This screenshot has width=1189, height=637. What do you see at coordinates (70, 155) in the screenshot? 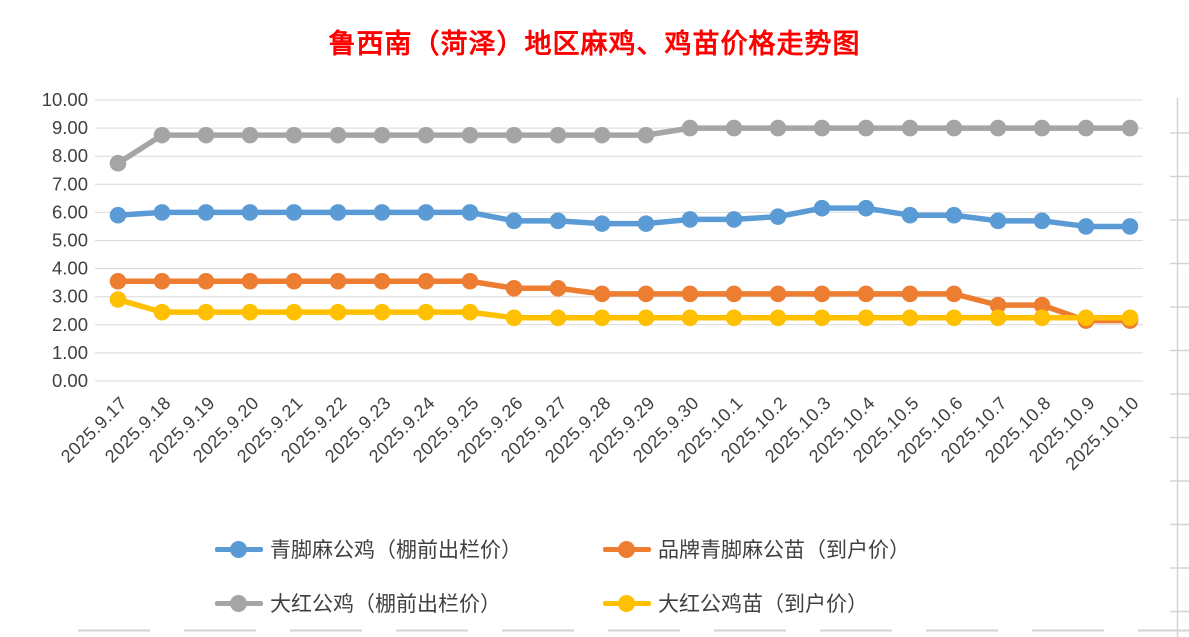
I see `y-axis-tick-label: 8.00` at bounding box center [70, 155].